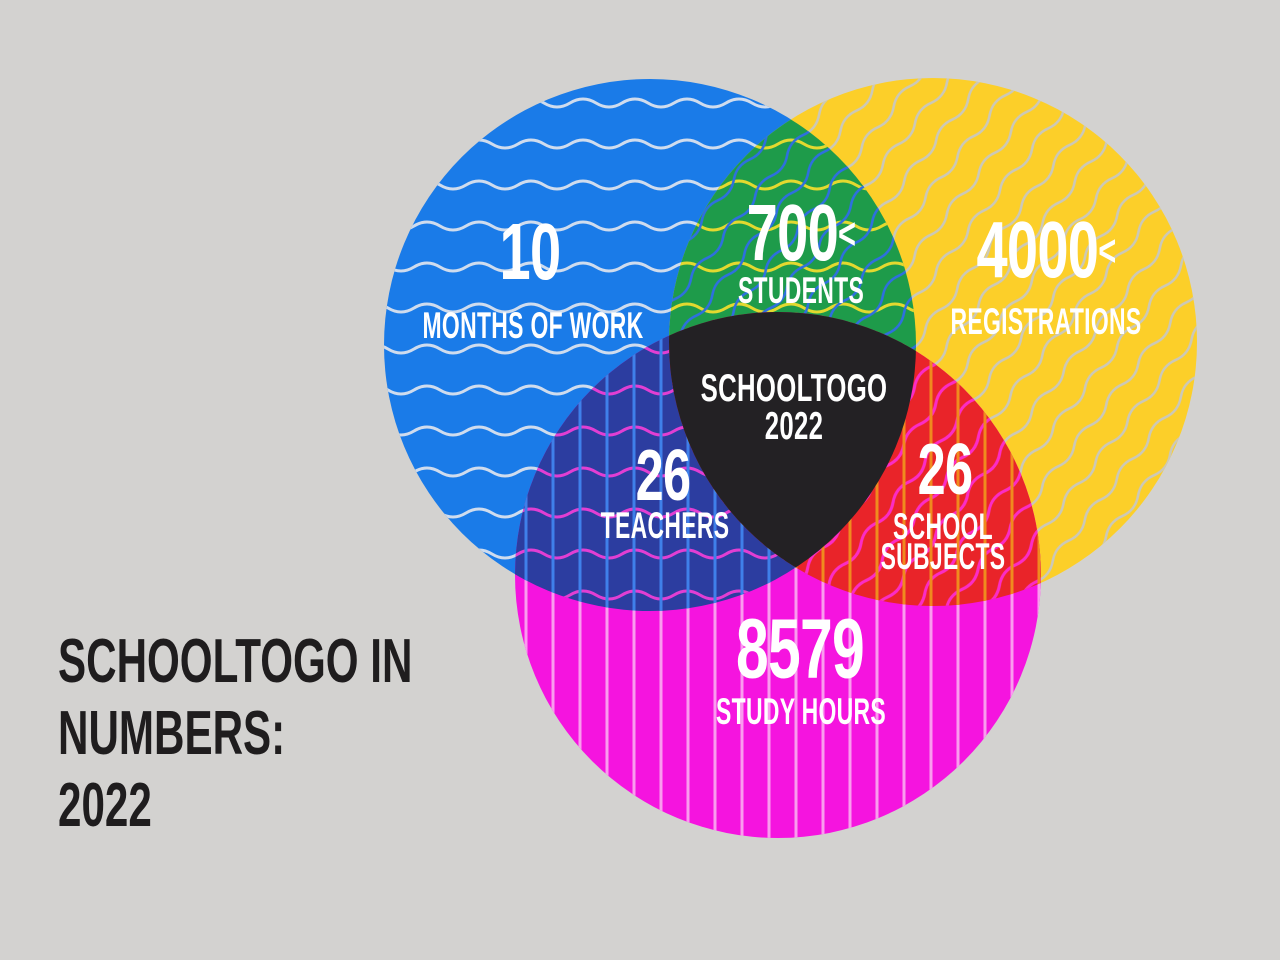  Describe the element at coordinates (801, 232) in the screenshot. I see `students-value: 700<` at that location.